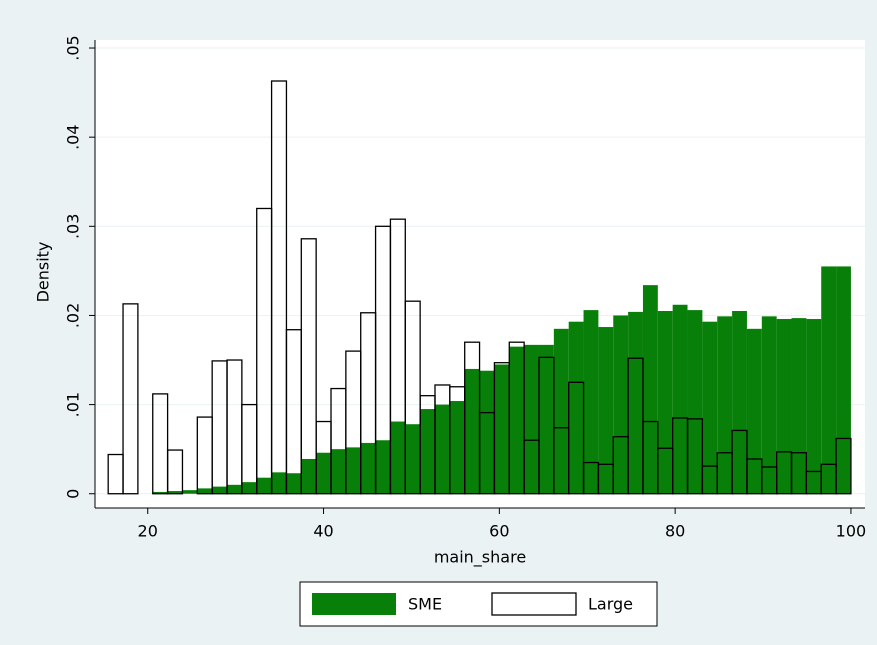  Describe the element at coordinates (73, 136) in the screenshot. I see `y-tick-label: .04` at that location.